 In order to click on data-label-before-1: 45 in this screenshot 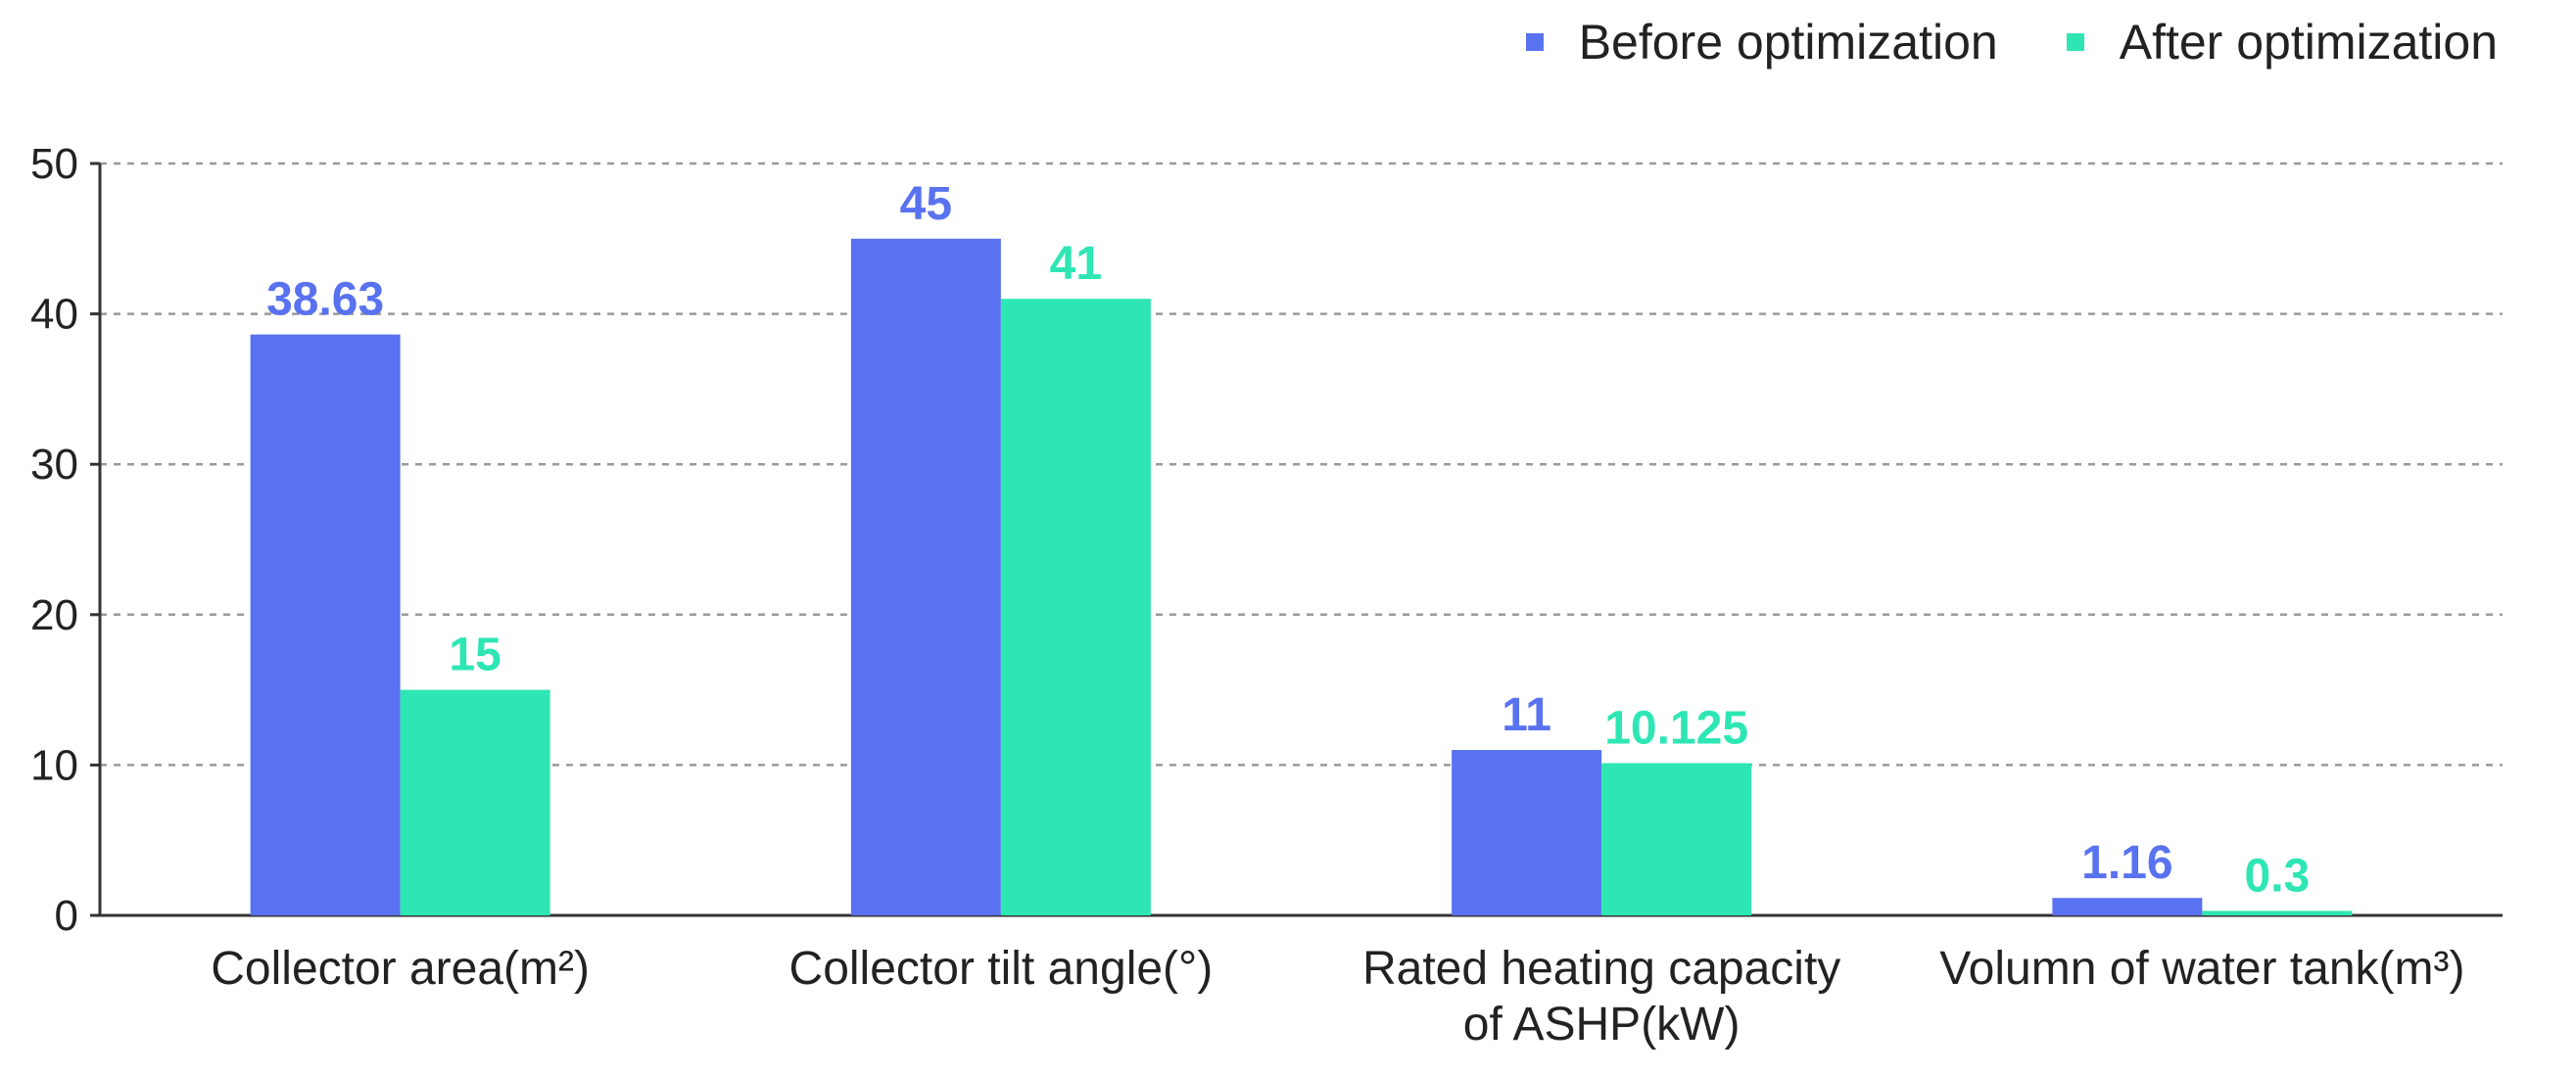, I will do `click(926, 204)`.